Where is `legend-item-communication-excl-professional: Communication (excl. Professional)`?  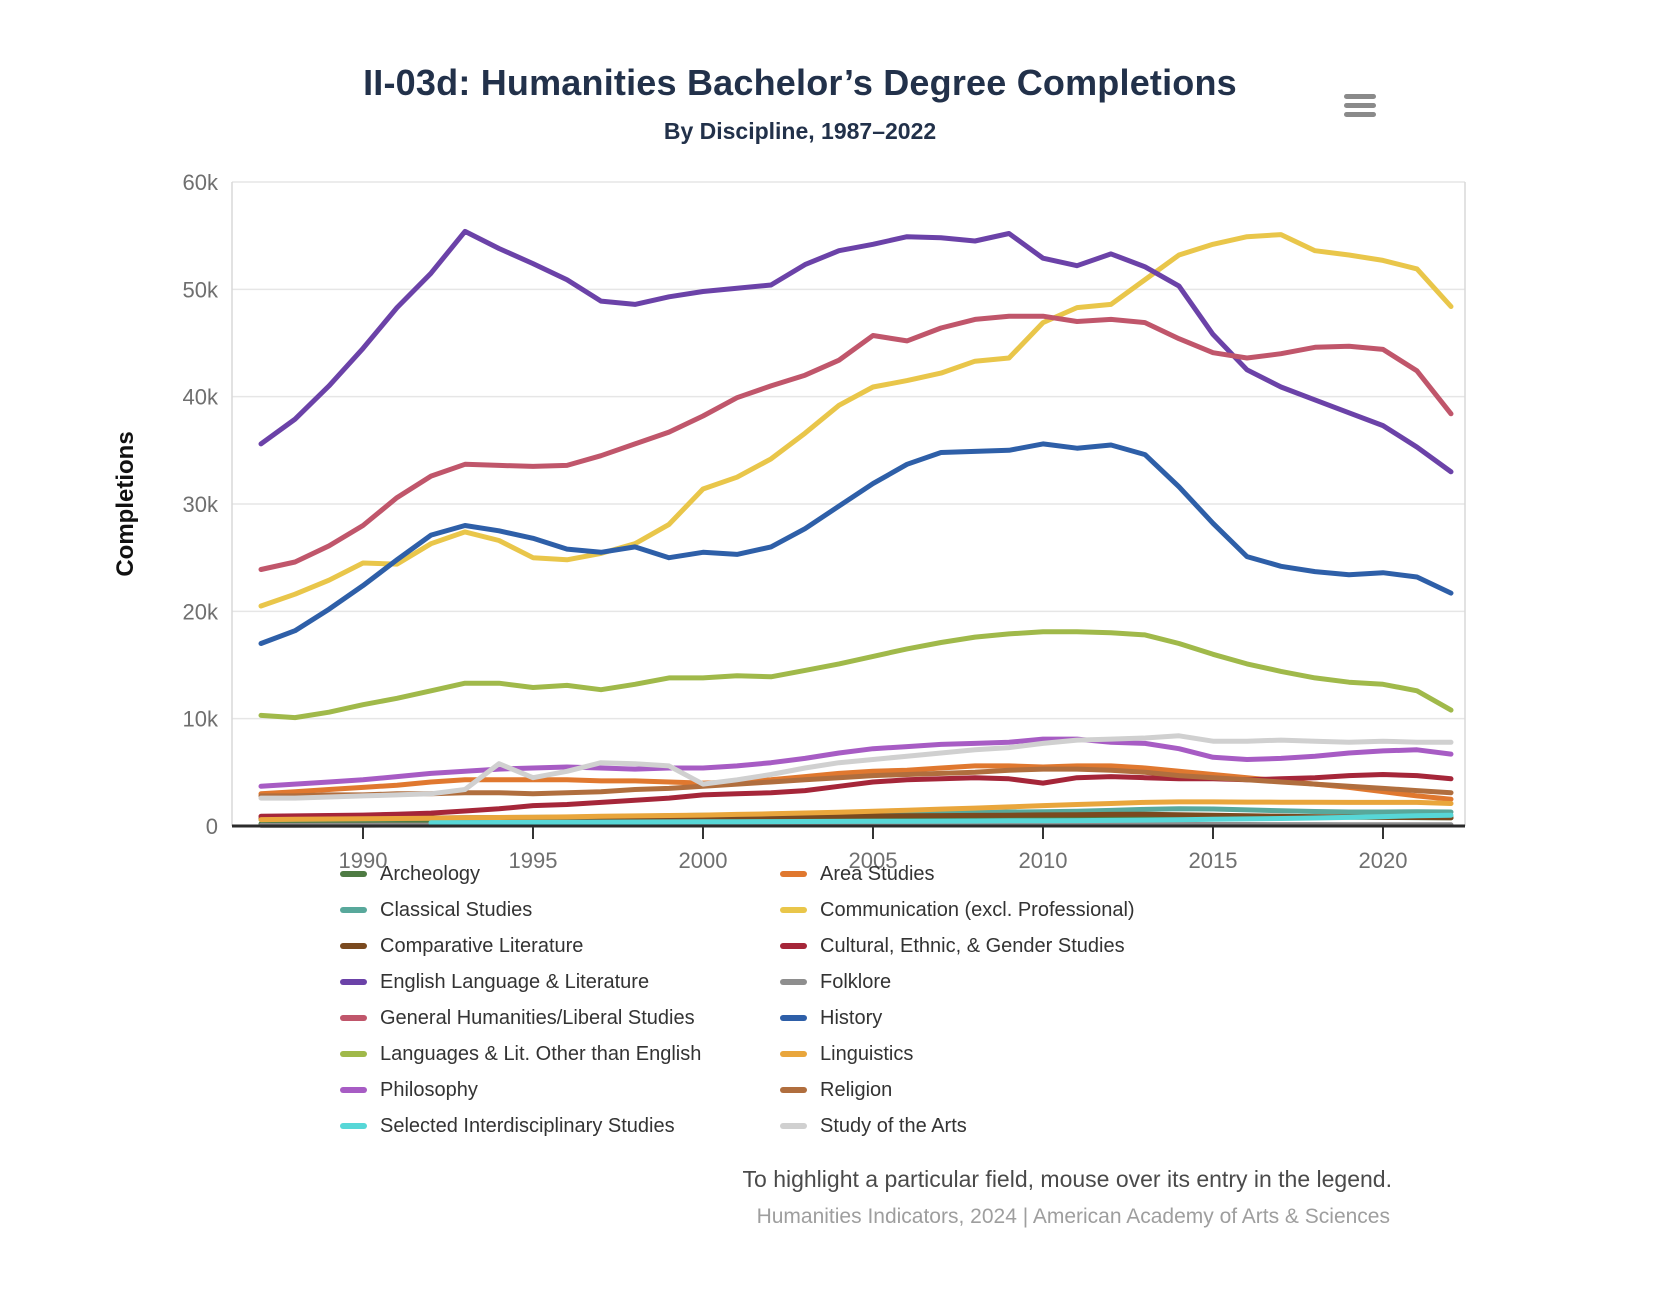
legend-item-communication-excl-professional: Communication (excl. Professional) is located at coordinates (1100, 910).